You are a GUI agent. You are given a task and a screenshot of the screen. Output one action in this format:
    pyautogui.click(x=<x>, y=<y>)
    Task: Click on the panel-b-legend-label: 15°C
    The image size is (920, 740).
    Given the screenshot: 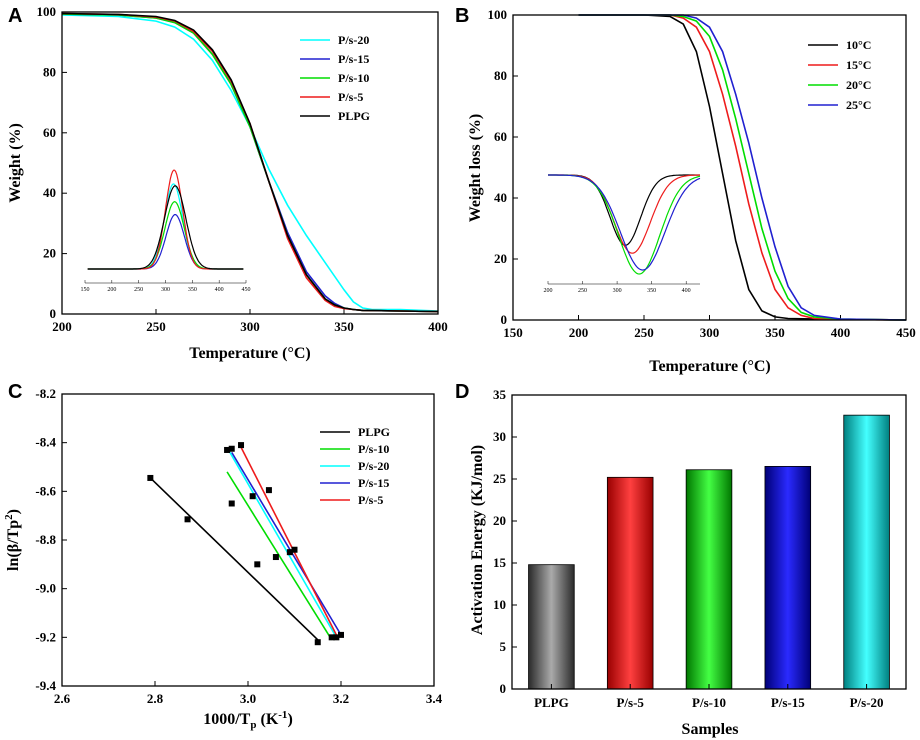 What is the action you would take?
    pyautogui.click(x=858, y=65)
    